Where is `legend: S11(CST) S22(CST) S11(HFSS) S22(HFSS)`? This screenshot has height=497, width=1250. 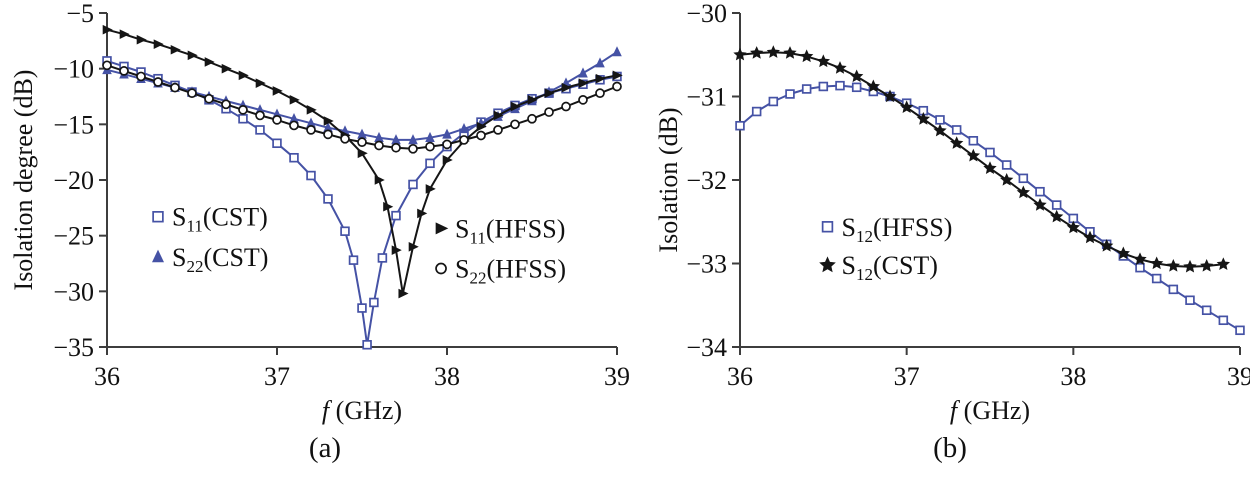 legend: S11(CST) S22(CST) S11(HFSS) S22(HFSS) is located at coordinates (359, 245).